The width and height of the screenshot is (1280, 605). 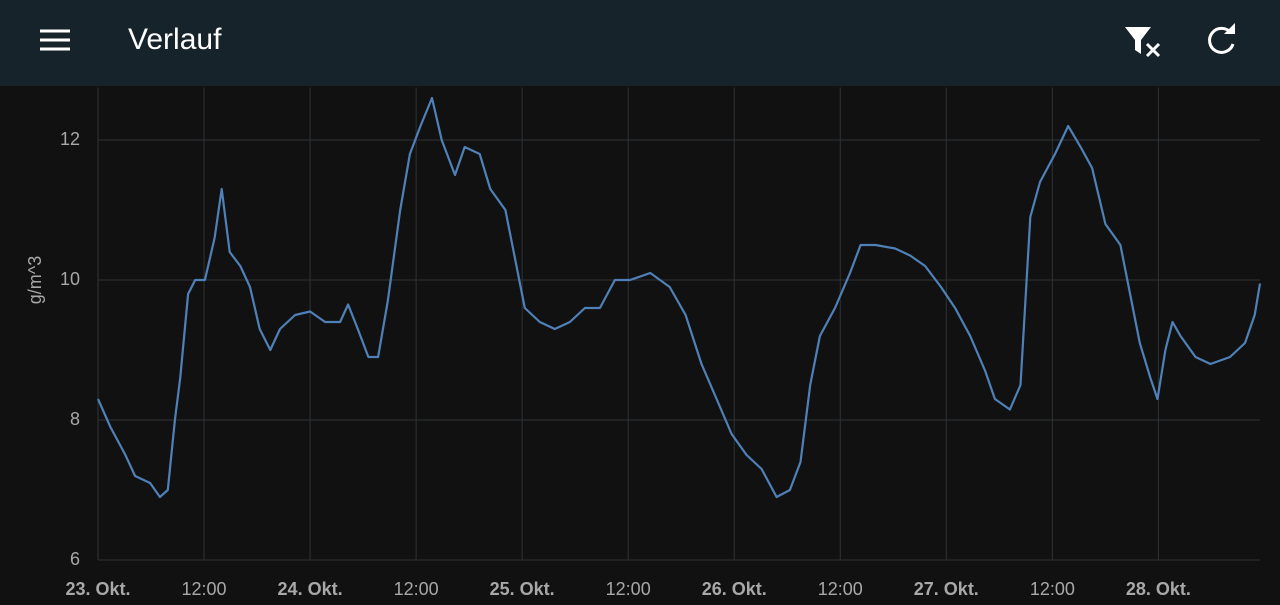 What do you see at coordinates (1153, 50) in the screenshot?
I see `x-icon` at bounding box center [1153, 50].